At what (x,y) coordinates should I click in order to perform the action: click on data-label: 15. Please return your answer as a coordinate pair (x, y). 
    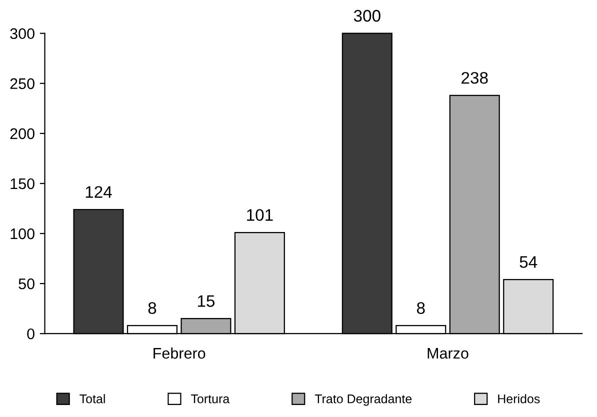
    Looking at the image, I should click on (206, 301).